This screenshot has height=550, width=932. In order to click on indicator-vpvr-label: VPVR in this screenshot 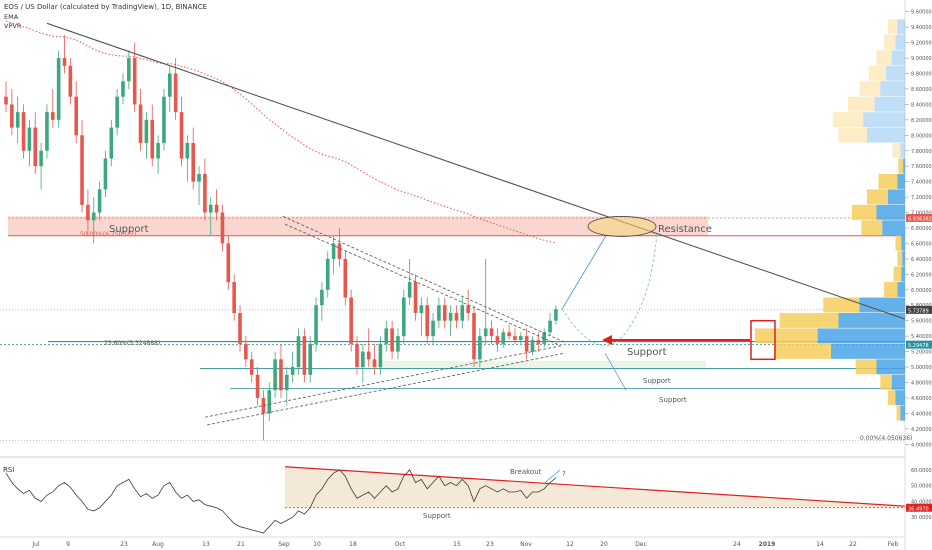, I will do `click(13, 26)`.